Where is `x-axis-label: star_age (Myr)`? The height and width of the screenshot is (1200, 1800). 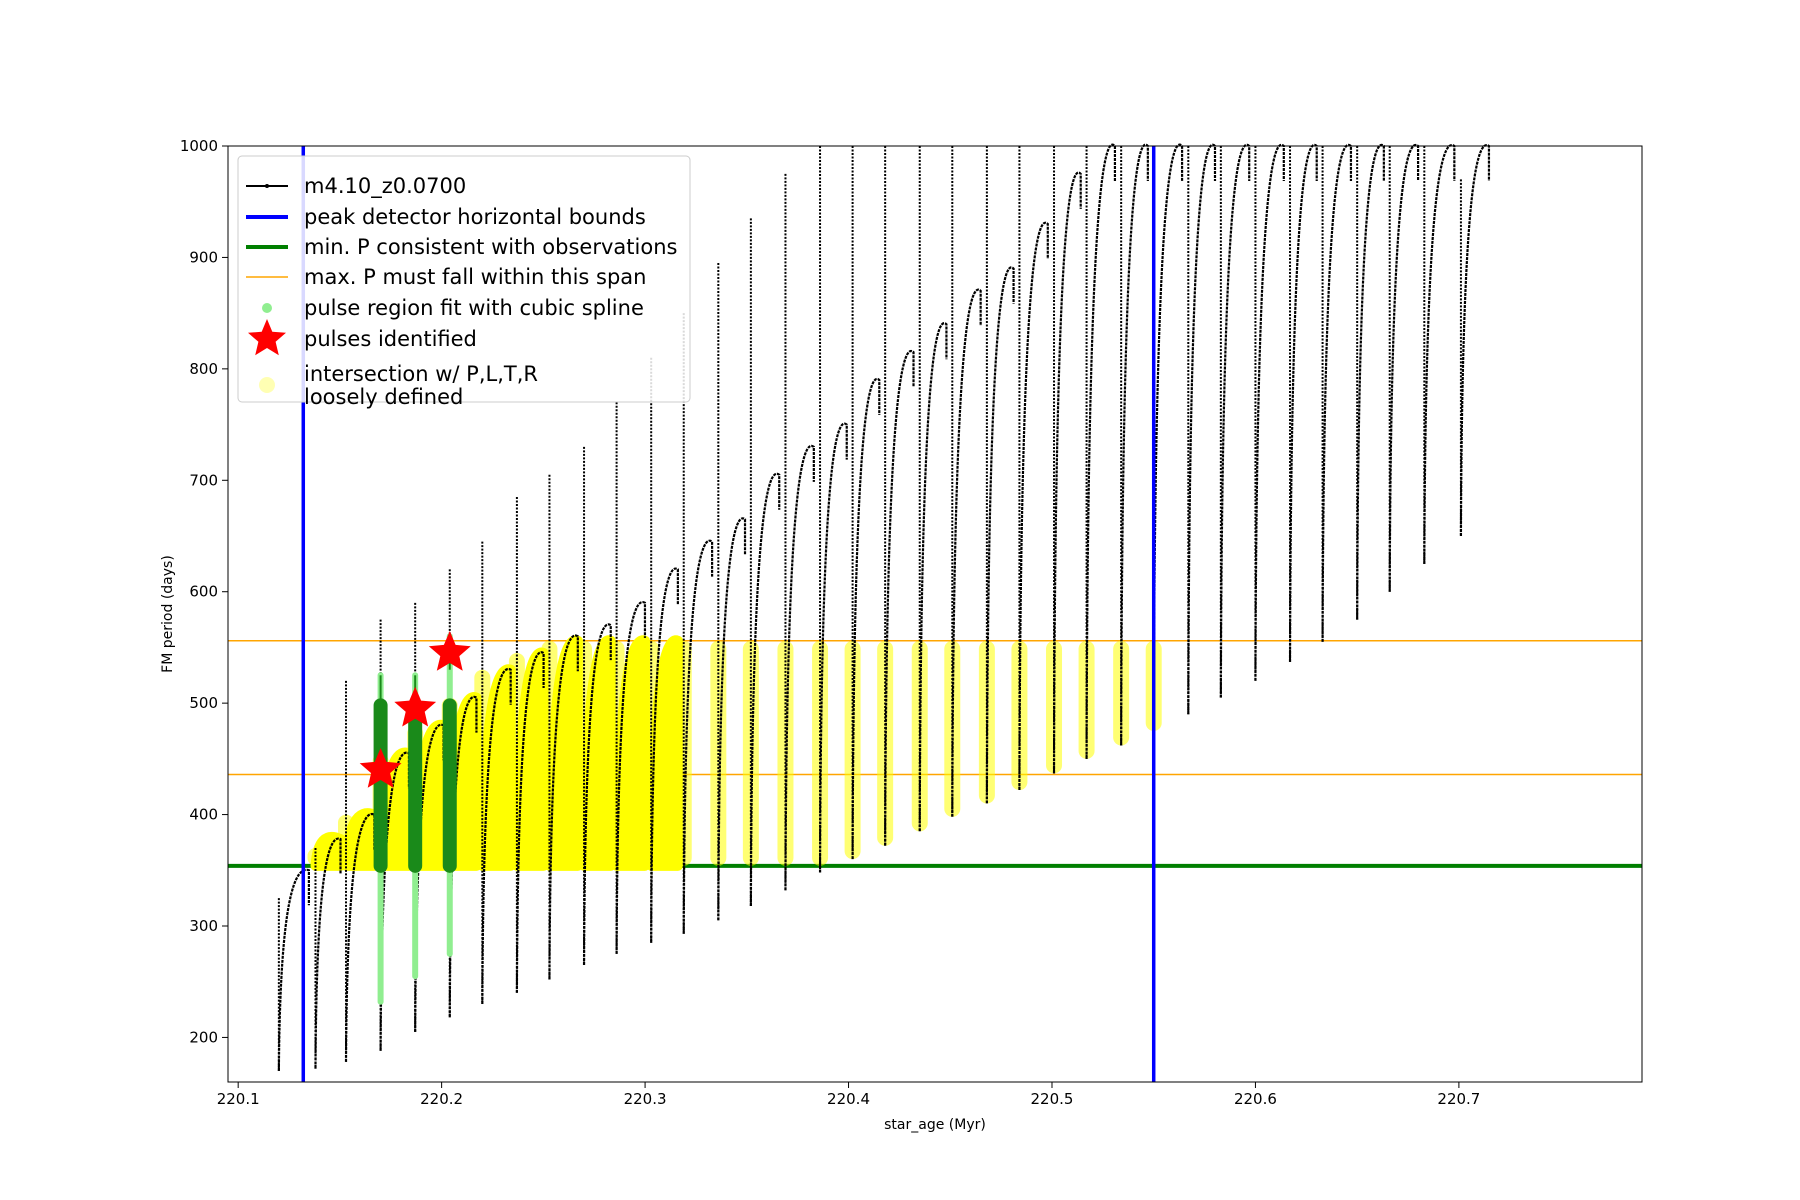 x-axis-label: star_age (Myr) is located at coordinates (935, 1125).